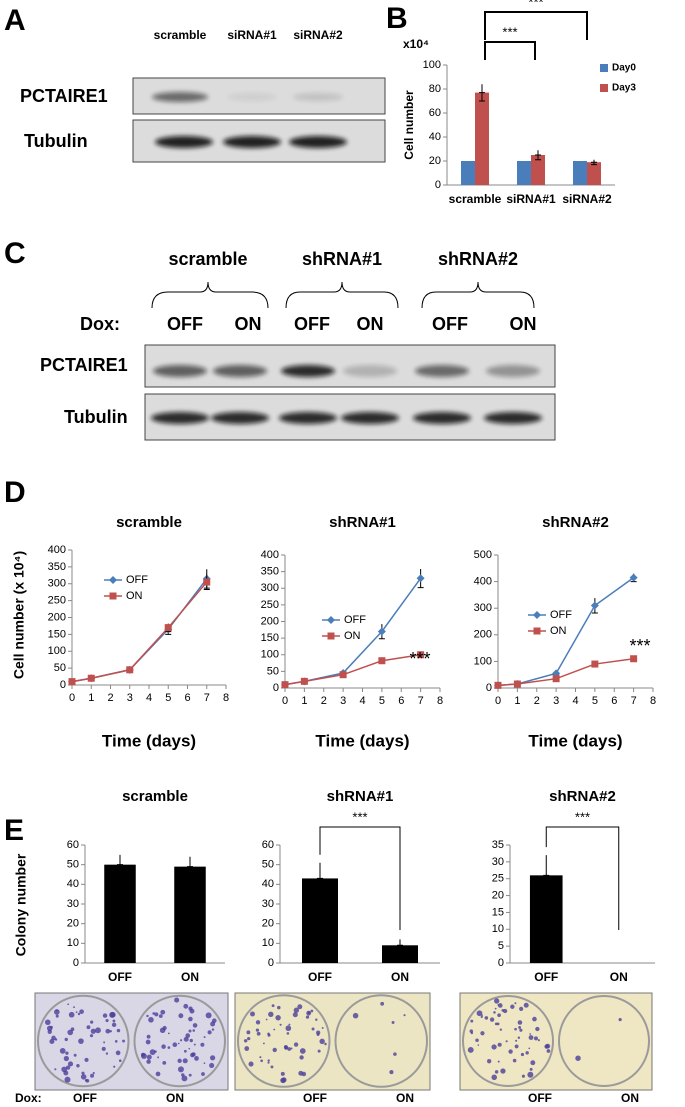  I want to click on y-tick-label: 20, so click(73, 924).